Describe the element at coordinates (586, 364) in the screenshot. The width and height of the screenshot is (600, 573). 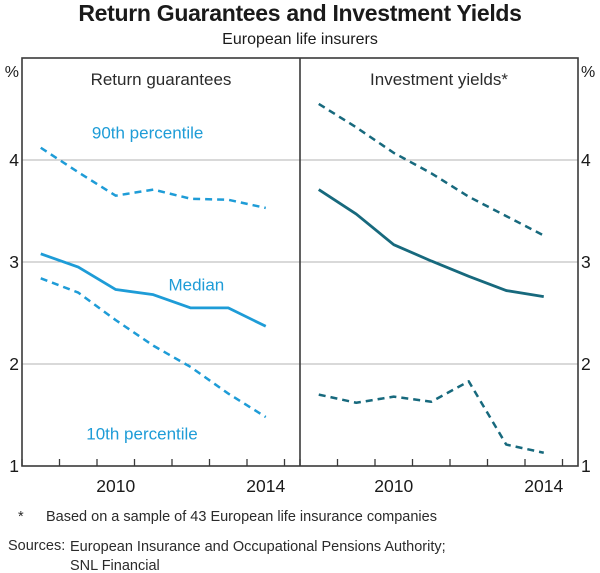
I see `y-axis-label-right-2: 2` at that location.